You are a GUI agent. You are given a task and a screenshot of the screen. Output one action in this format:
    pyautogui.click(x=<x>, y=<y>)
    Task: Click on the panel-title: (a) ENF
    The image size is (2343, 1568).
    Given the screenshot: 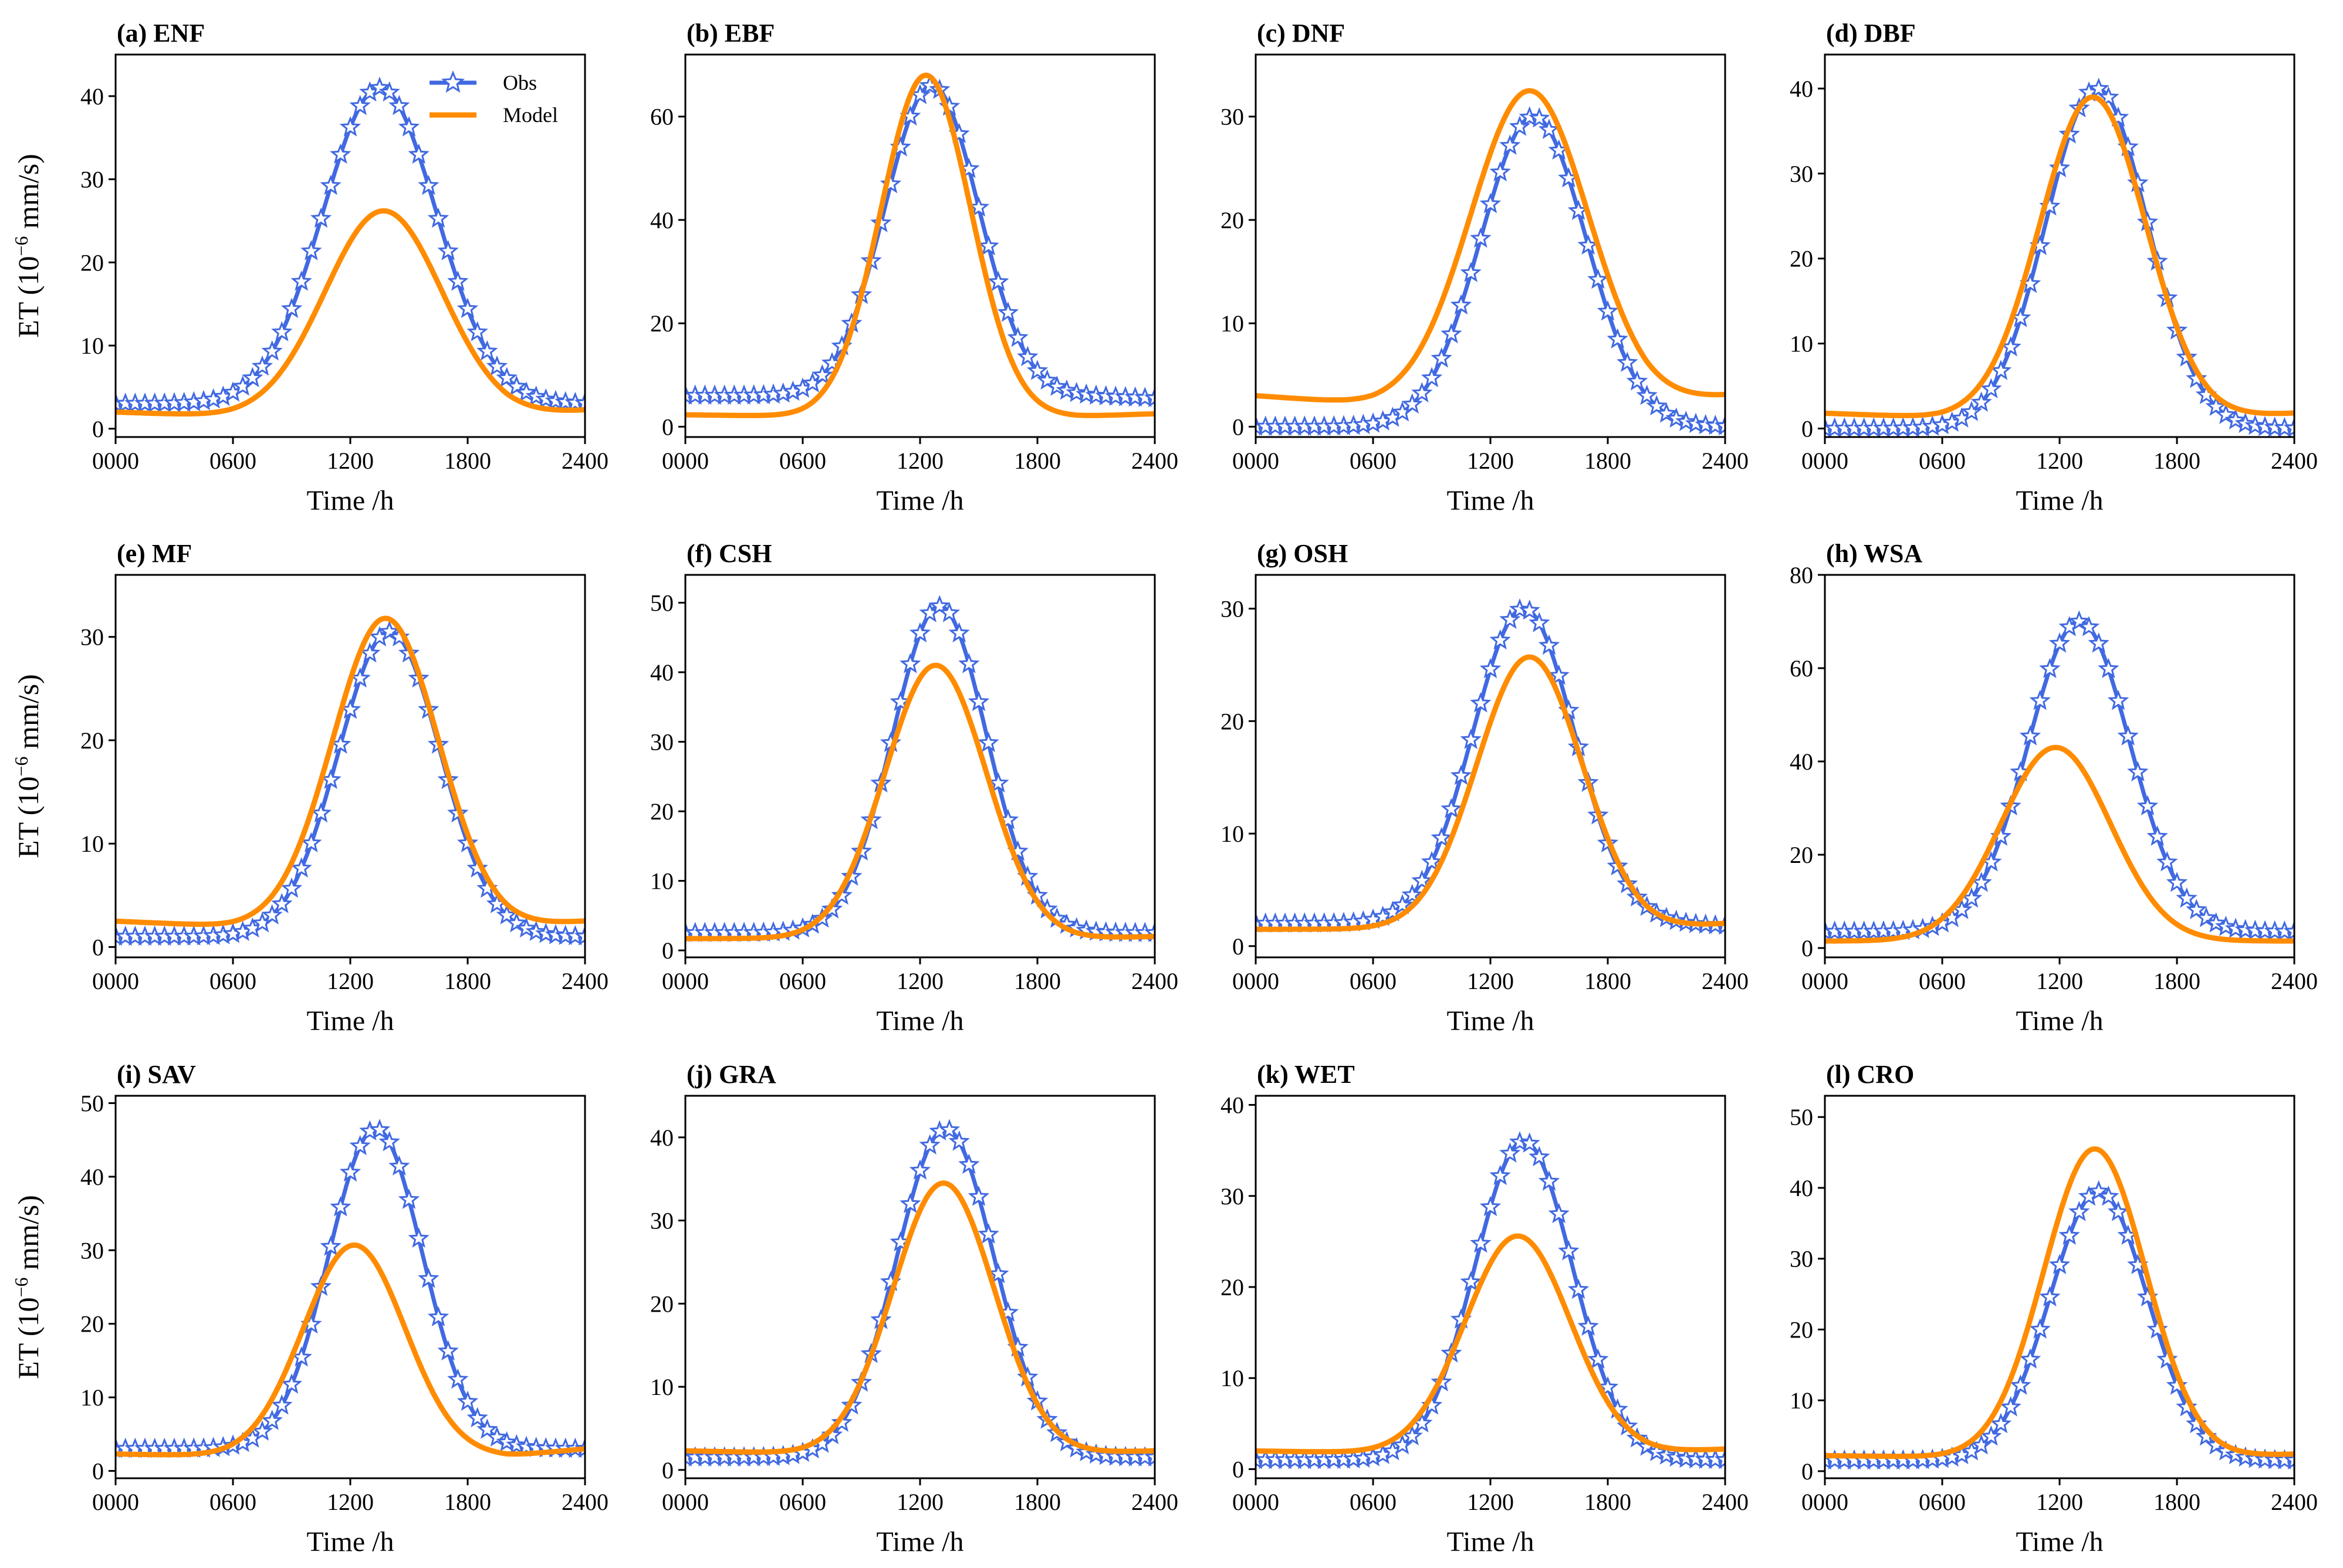 What is the action you would take?
    pyautogui.click(x=161, y=33)
    